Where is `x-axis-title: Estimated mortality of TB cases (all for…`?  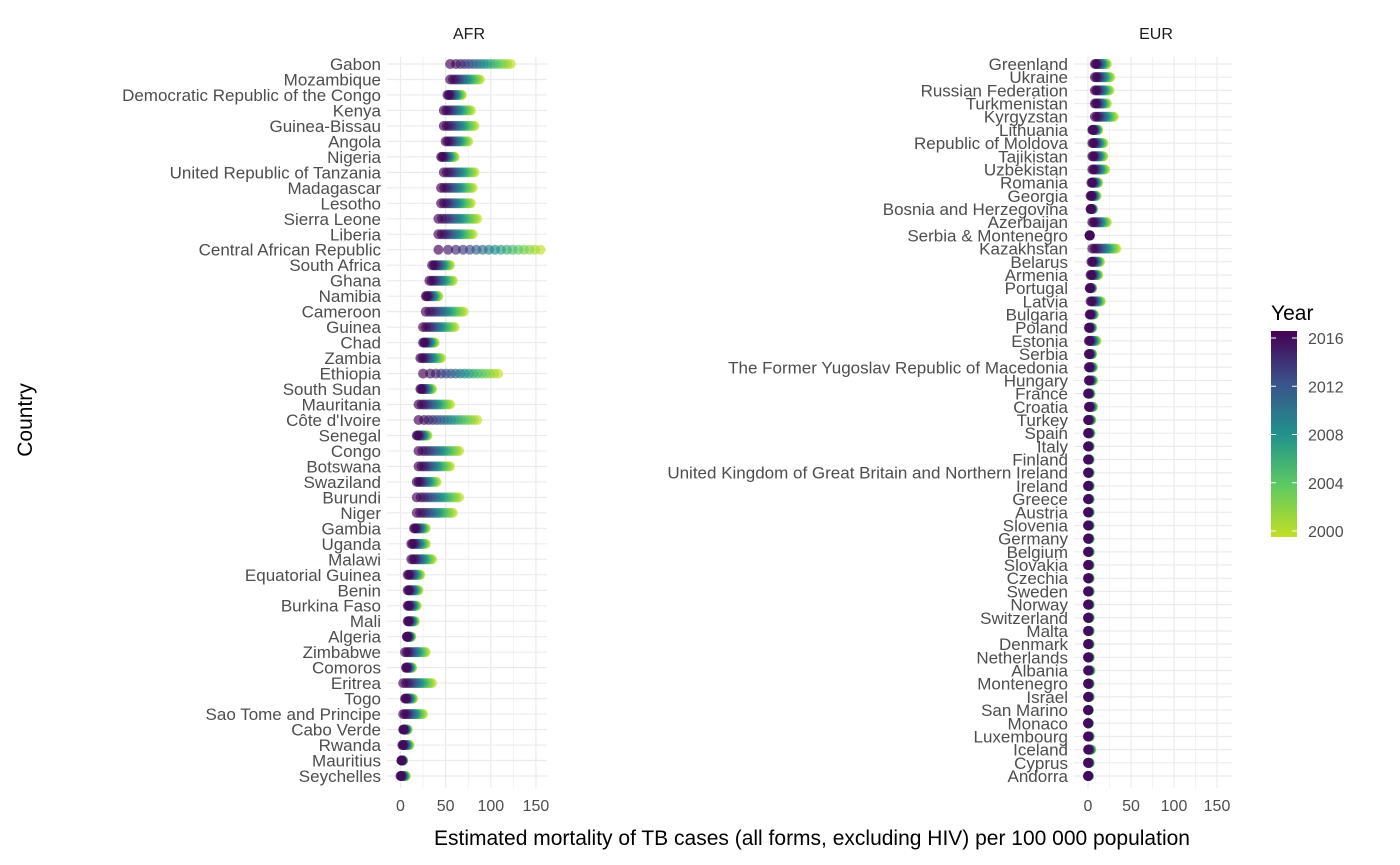
x-axis-title: Estimated mortality of TB cases (all for… is located at coordinates (812, 838).